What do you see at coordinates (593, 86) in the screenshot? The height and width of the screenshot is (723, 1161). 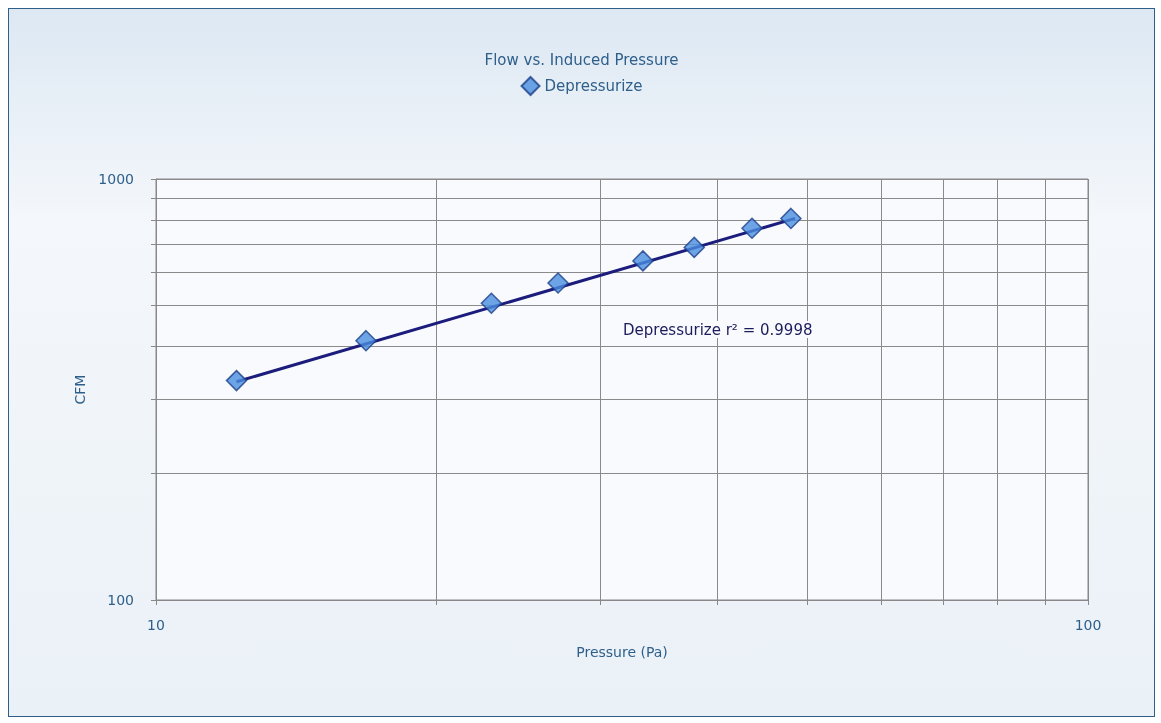 I see `legend-label: Depressurize` at bounding box center [593, 86].